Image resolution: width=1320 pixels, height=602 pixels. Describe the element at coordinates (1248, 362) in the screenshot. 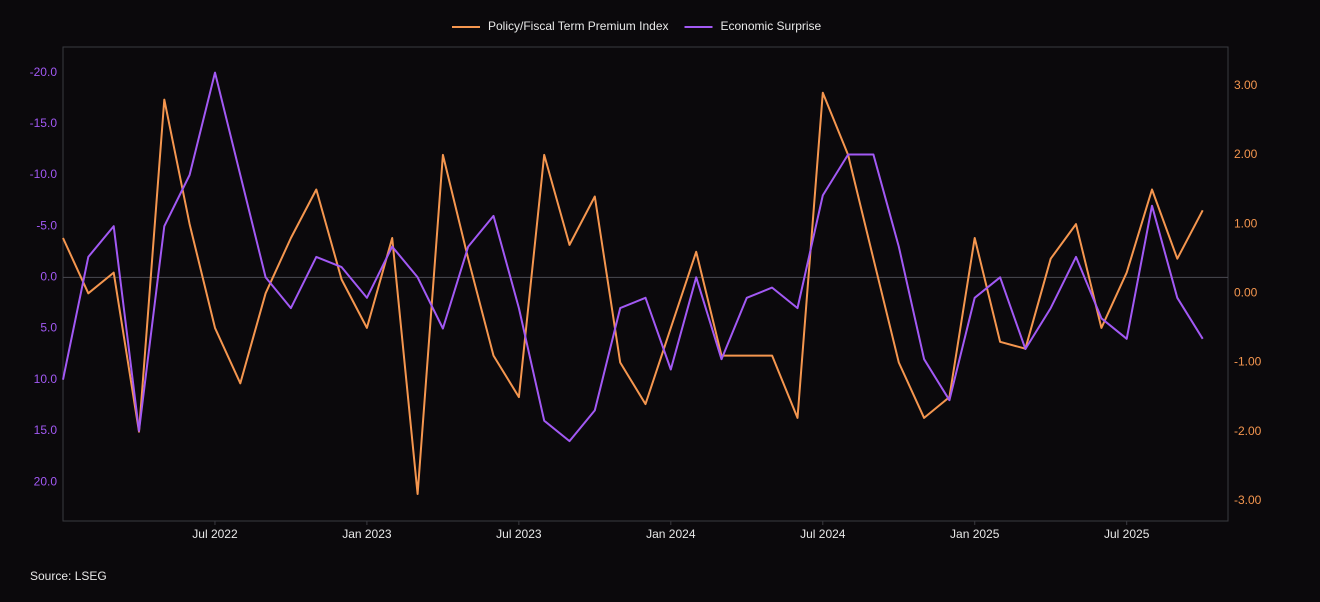

I see `y2-tick-label: -1.00` at that location.